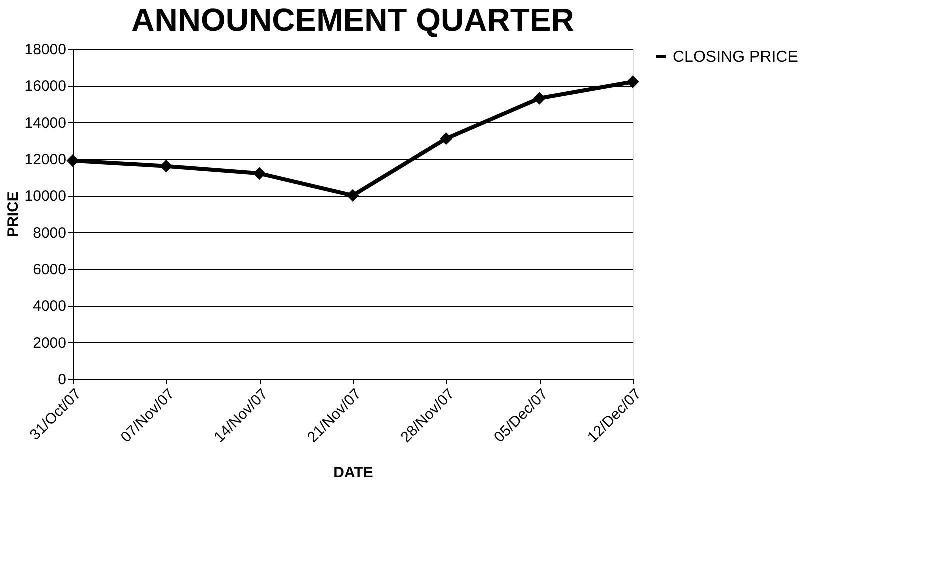  Describe the element at coordinates (735, 57) in the screenshot. I see `legend-label: CLOSING PRICE` at that location.